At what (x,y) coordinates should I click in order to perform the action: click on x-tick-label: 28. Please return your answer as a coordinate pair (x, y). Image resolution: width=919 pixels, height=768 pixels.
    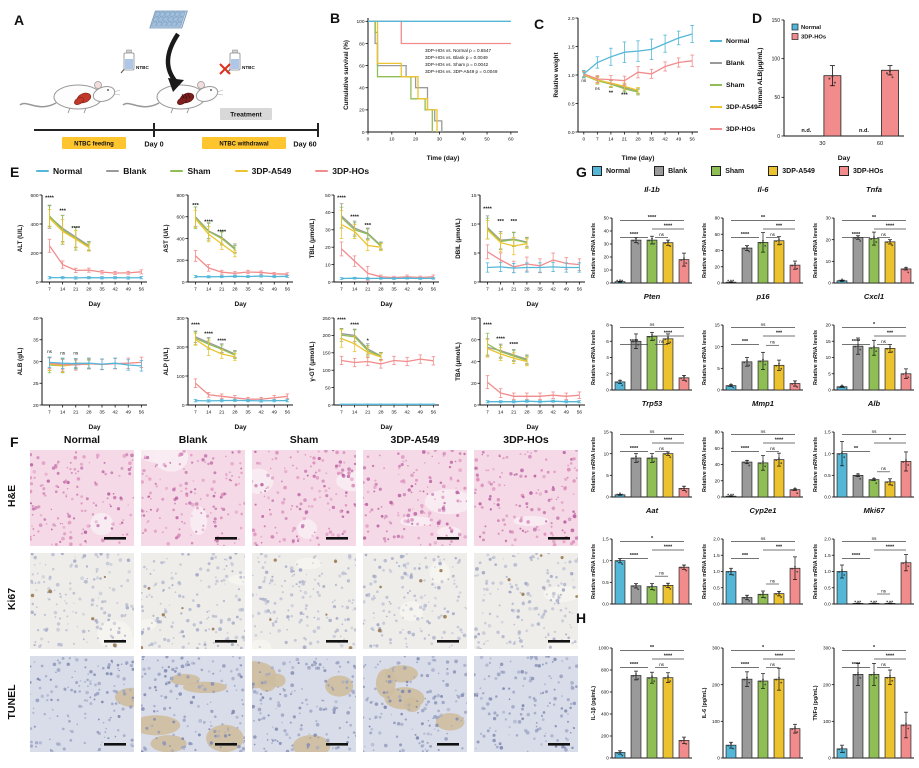
    Looking at the image, I should click on (235, 413).